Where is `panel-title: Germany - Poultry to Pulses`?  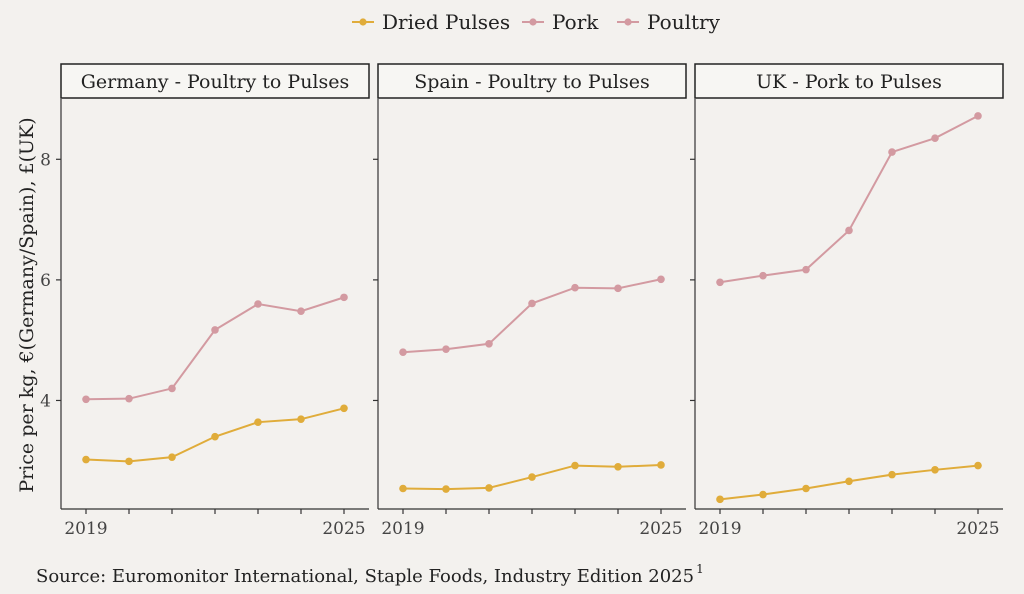
panel-title: Germany - Poultry to Pulses is located at coordinates (215, 82).